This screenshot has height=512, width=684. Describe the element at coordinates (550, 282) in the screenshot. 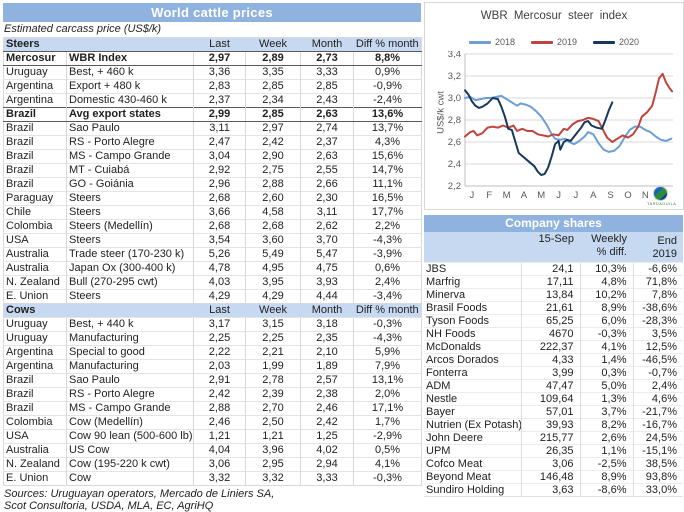

I see `cell-price: 17,11` at that location.